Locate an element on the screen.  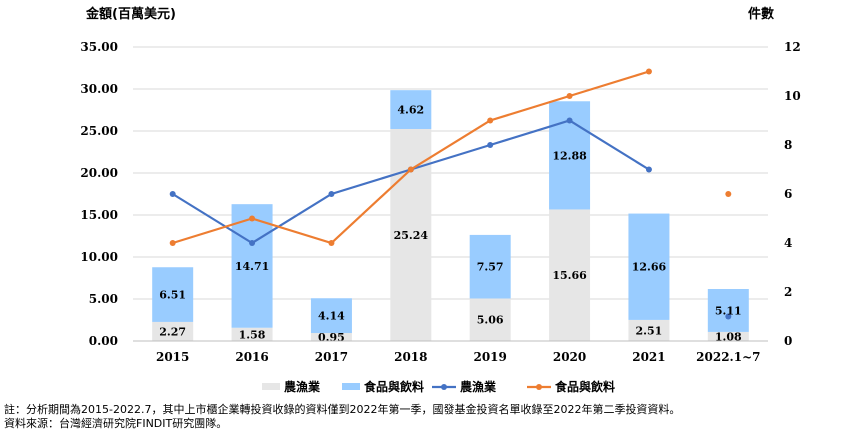
label-food-7: 5.11 is located at coordinates (728, 310).